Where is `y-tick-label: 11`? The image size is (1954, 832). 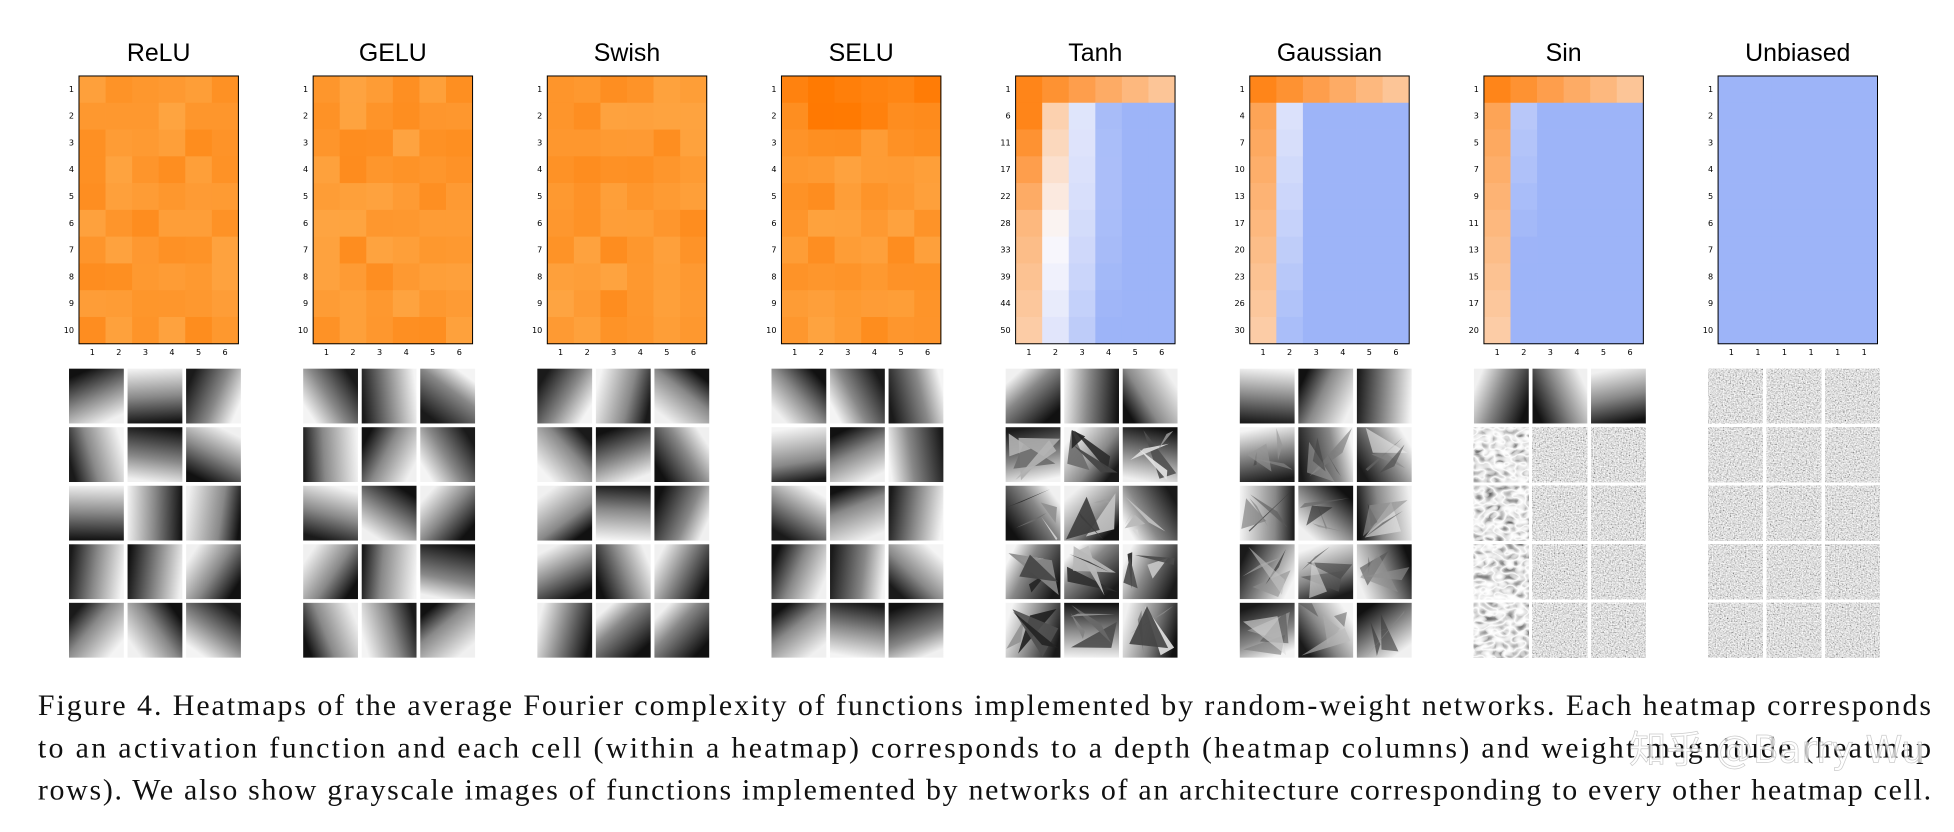
y-tick-label: 11 is located at coordinates (1474, 223).